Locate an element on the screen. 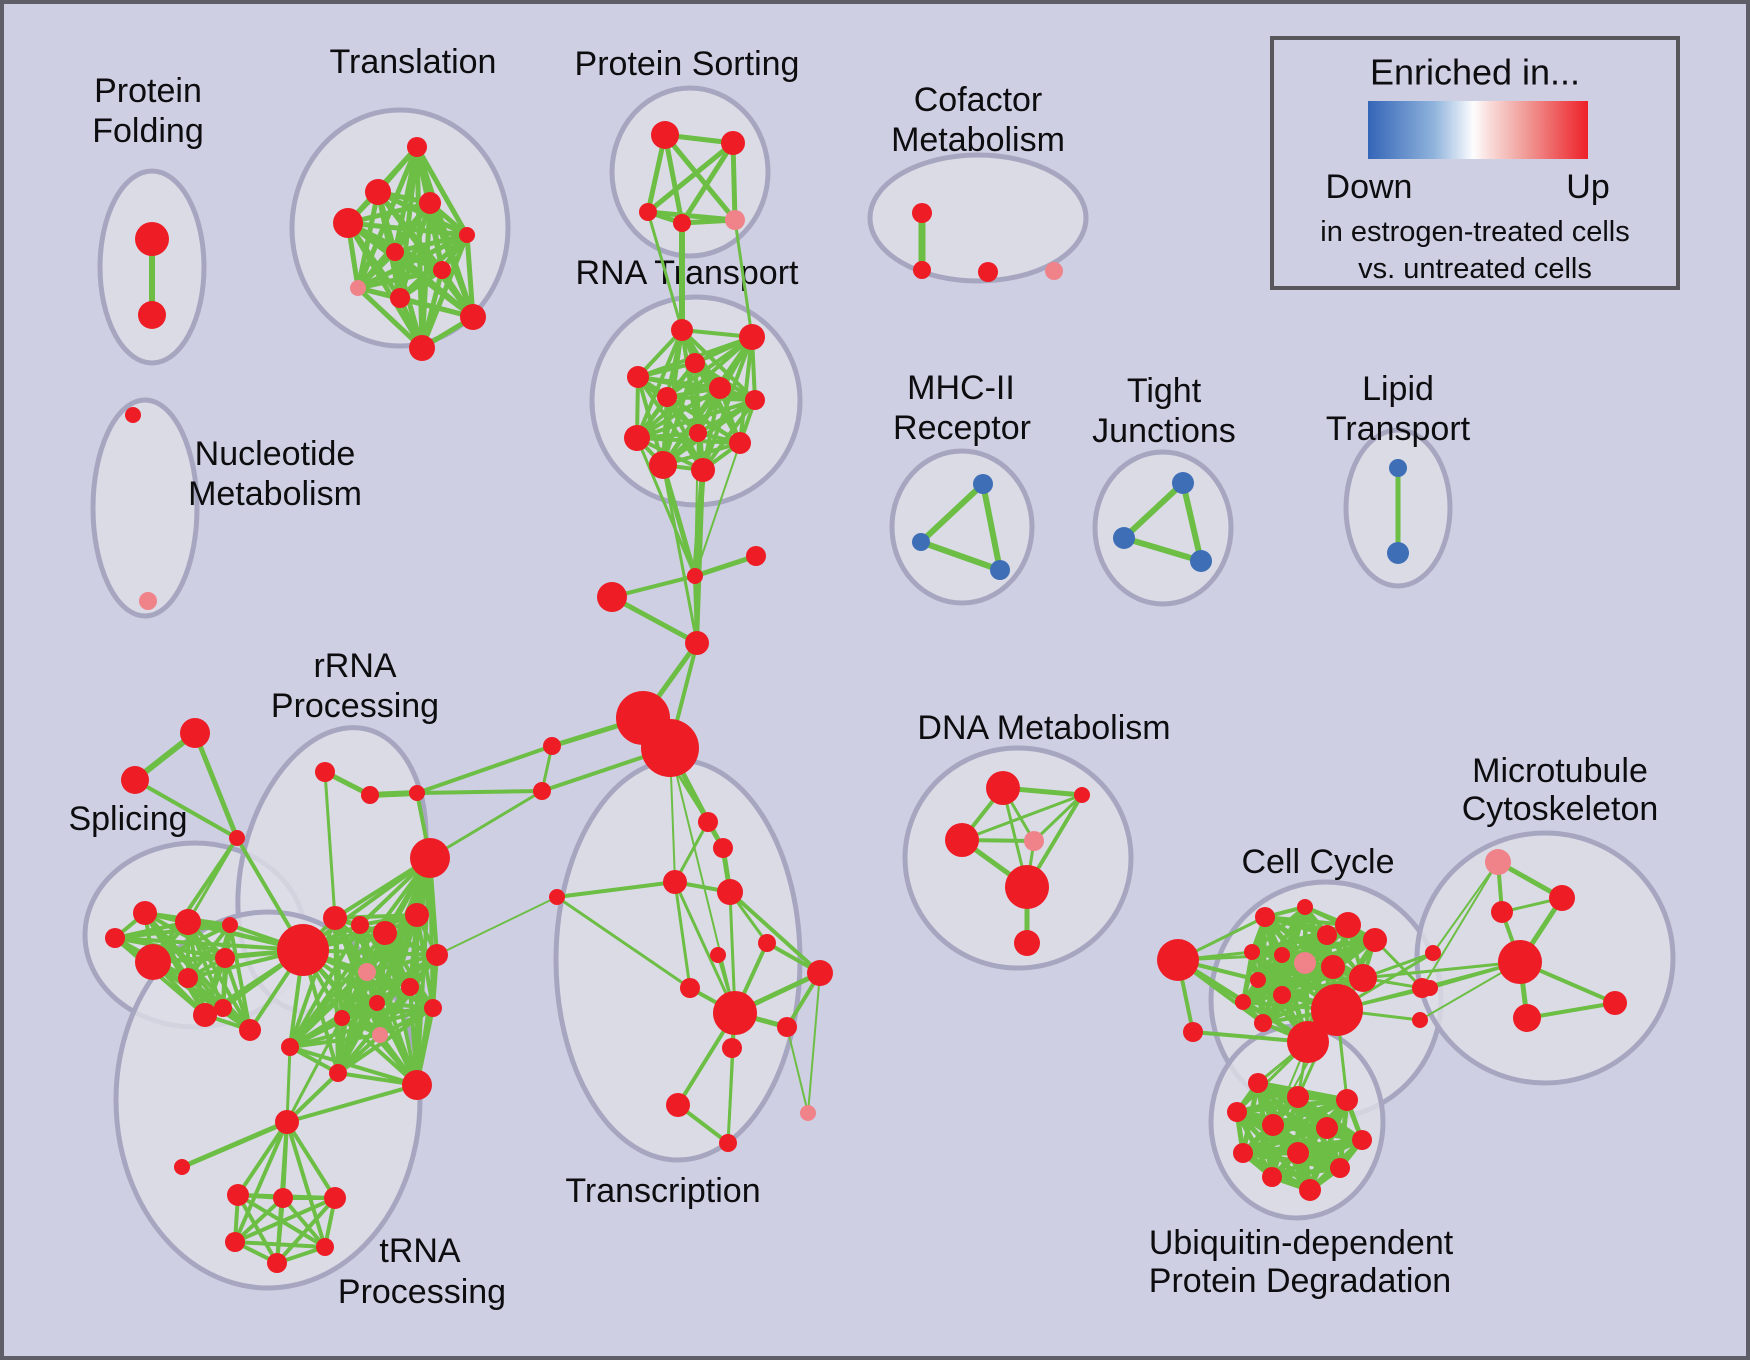 This screenshot has width=1750, height=1360. cluster-ellipse-mhc-ii-receptor is located at coordinates (962, 527).